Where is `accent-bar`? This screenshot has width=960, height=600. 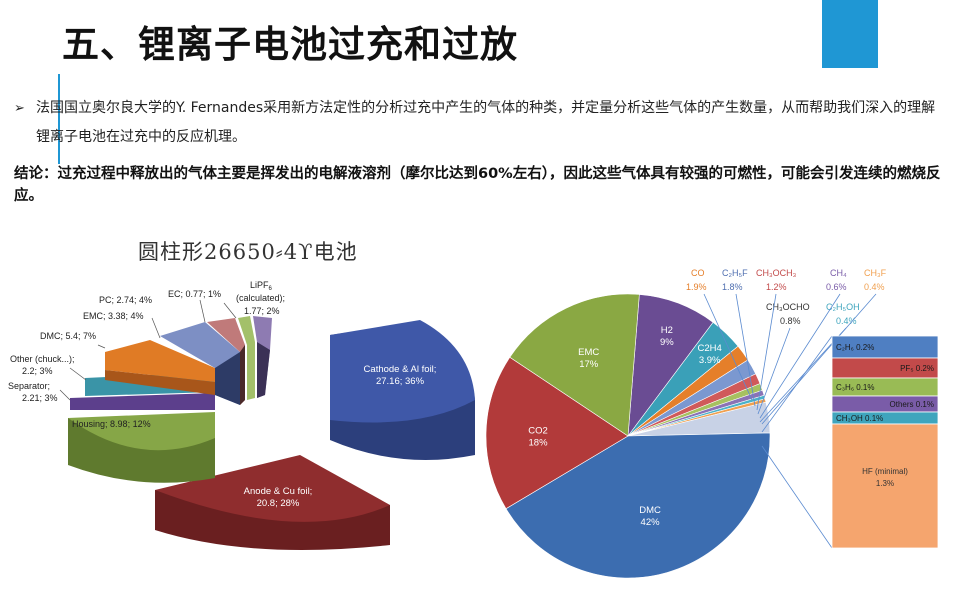 accent-bar is located at coordinates (850, 34).